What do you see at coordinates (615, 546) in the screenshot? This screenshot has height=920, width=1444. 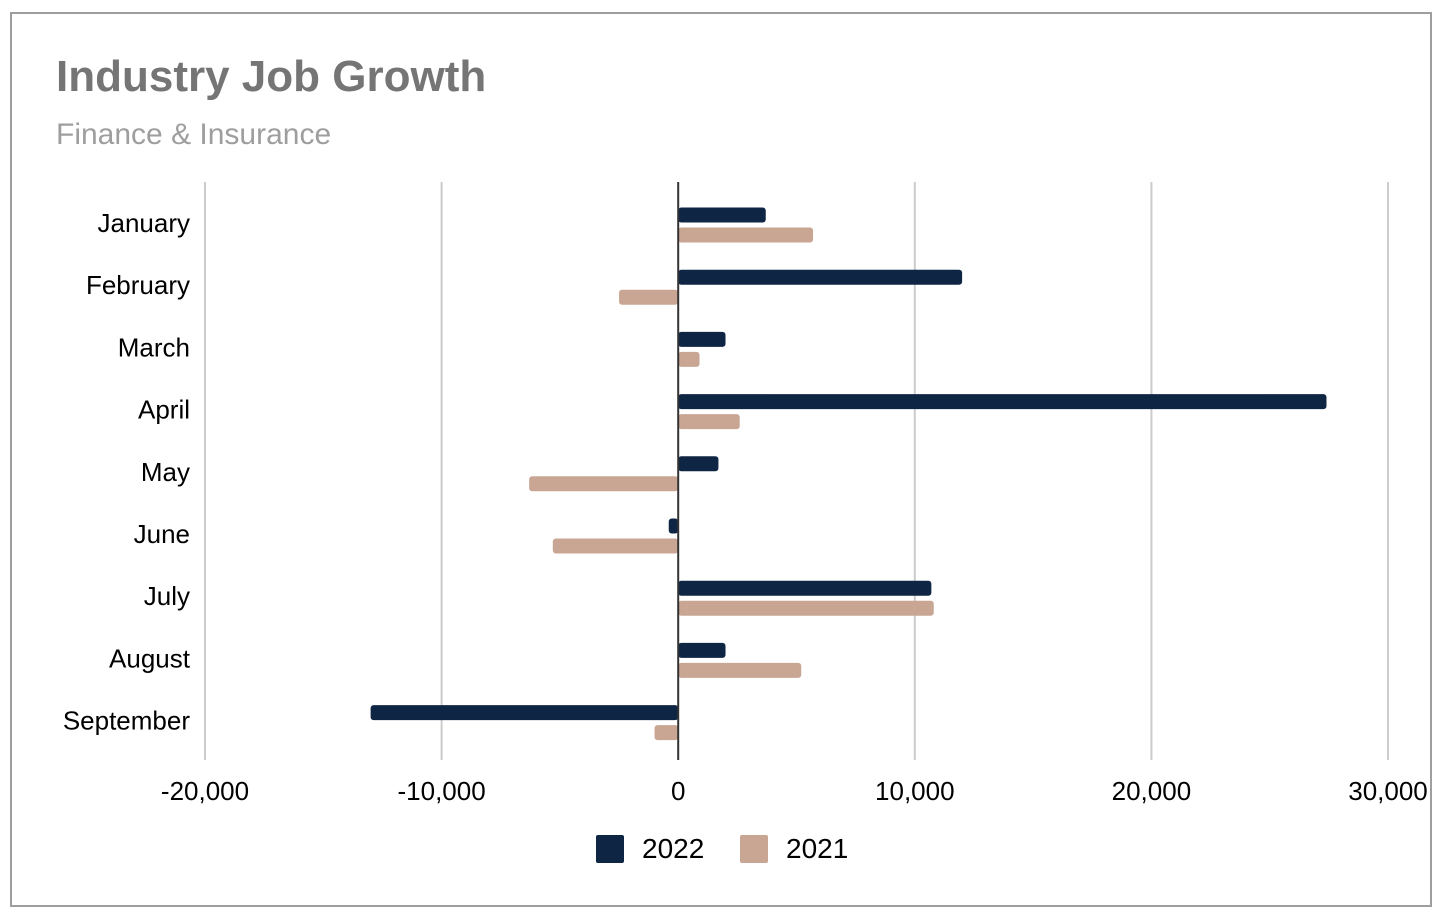 I see `bar-2021-june` at bounding box center [615, 546].